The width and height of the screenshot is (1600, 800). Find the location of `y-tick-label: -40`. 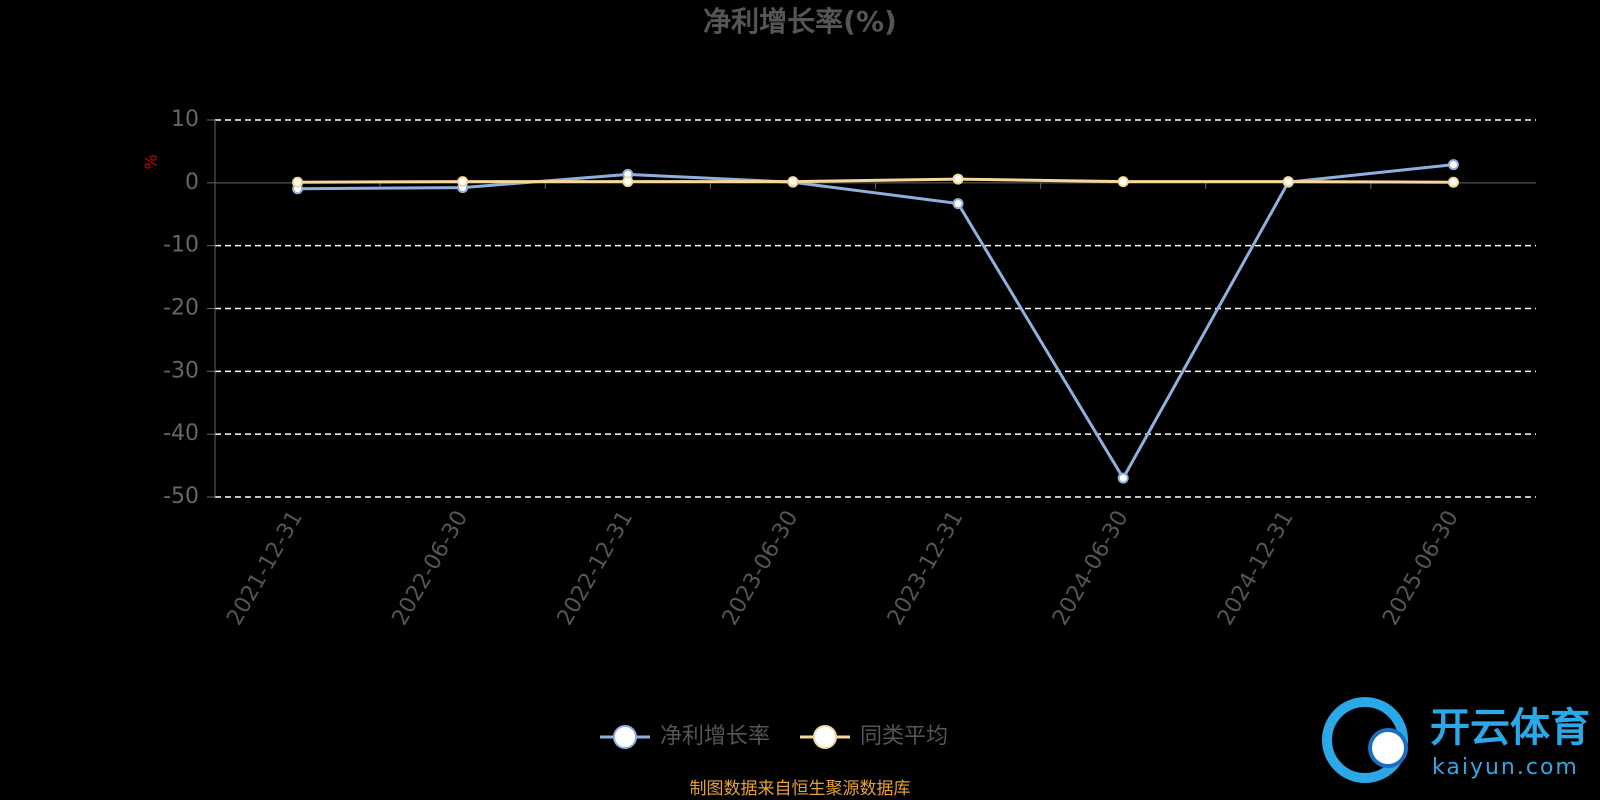

y-tick-label: -40 is located at coordinates (181, 433).